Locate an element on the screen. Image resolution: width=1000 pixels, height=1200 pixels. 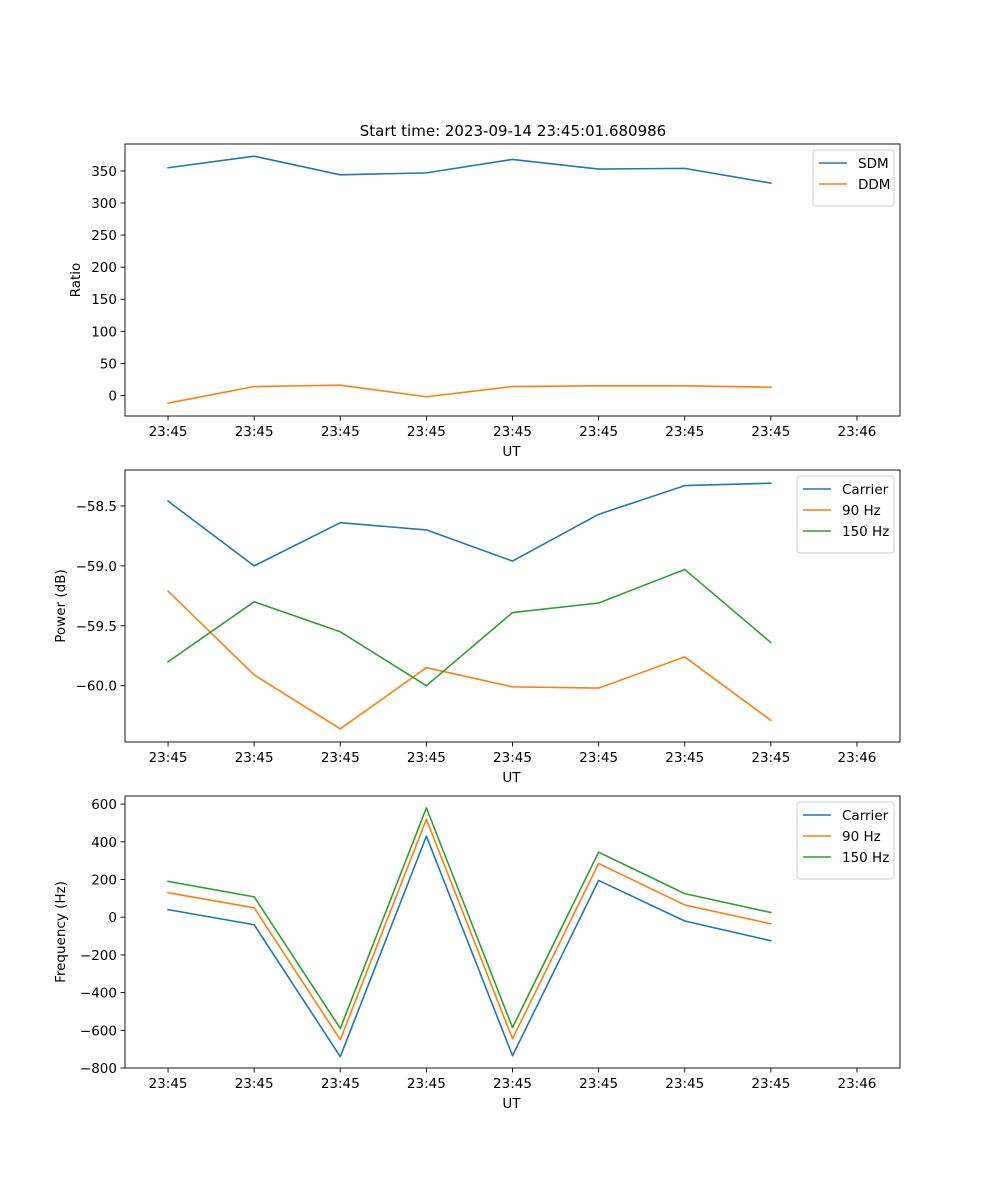
y-tick-label: 300 is located at coordinates (104, 204).